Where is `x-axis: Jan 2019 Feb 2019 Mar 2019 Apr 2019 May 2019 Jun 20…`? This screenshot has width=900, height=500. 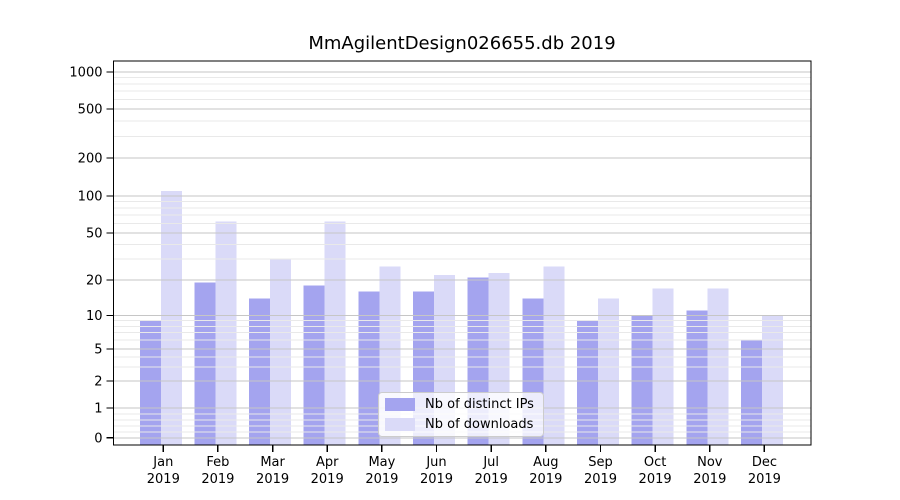 x-axis: Jan 2019 Feb 2019 Mar 2019 Apr 2019 May 2019 Jun 20… is located at coordinates (464, 466).